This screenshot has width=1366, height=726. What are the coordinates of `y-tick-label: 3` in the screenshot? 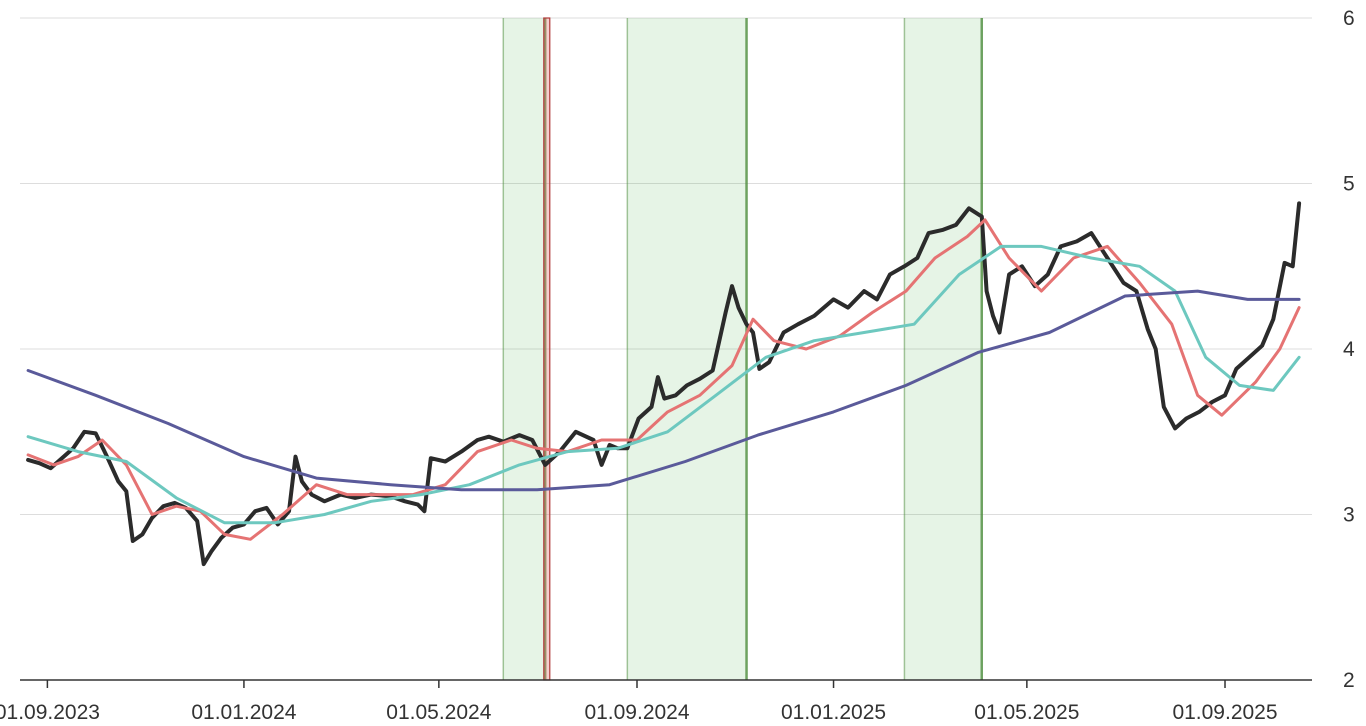 It's located at (1349, 515).